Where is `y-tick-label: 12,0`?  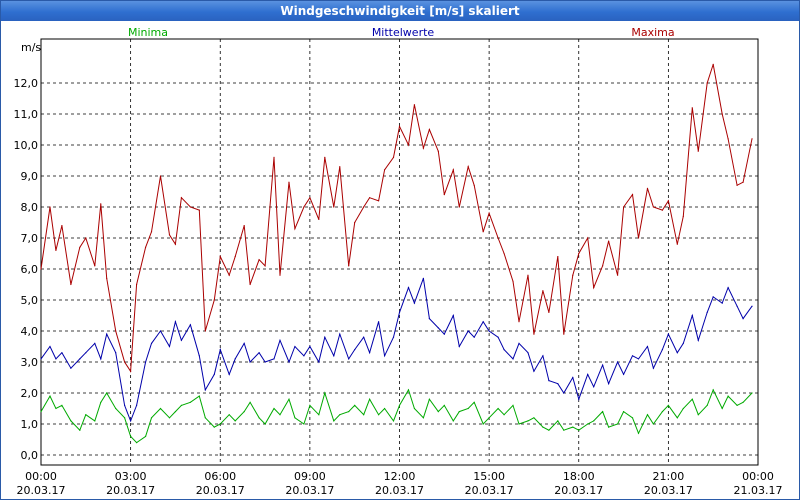
y-tick-label: 12,0 is located at coordinates (26, 83).